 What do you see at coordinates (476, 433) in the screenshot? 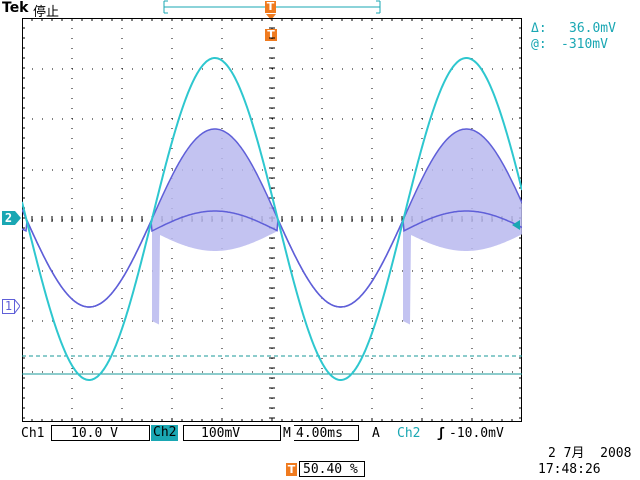
I see `trigger-level: -10.0mV` at bounding box center [476, 433].